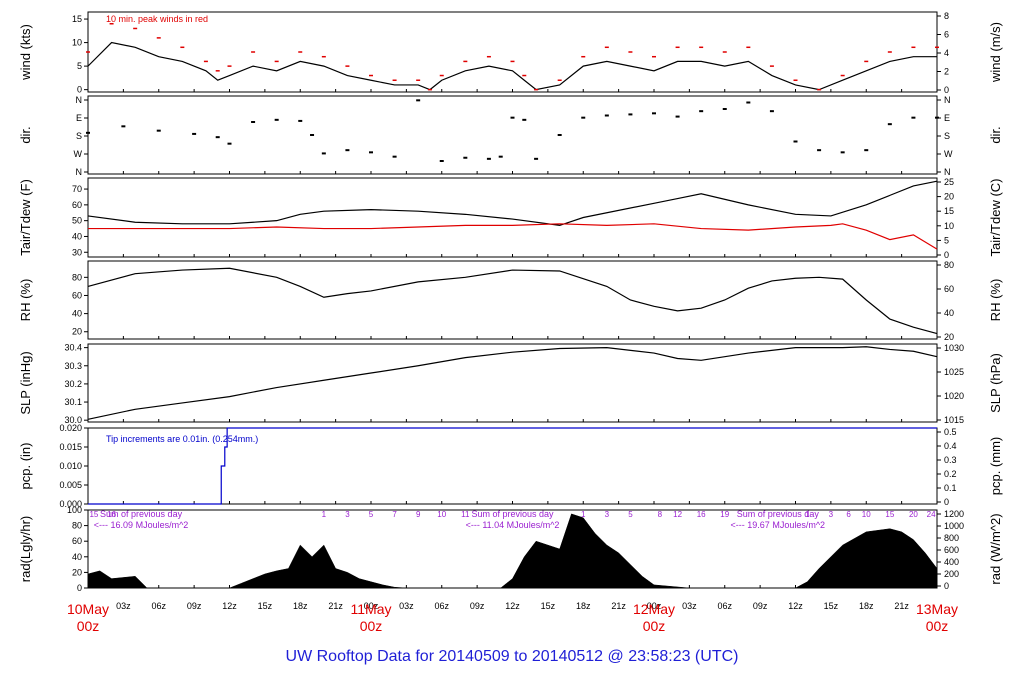 This screenshot has width=1024, height=700. I want to click on pcp-line-pcp, so click(512, 466).